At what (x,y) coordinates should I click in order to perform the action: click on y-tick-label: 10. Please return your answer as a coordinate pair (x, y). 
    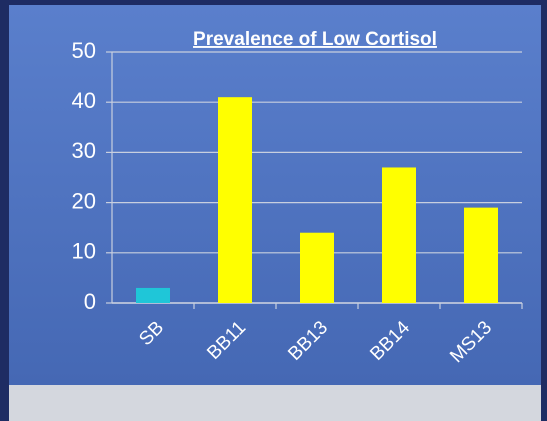
    Looking at the image, I should click on (84, 251).